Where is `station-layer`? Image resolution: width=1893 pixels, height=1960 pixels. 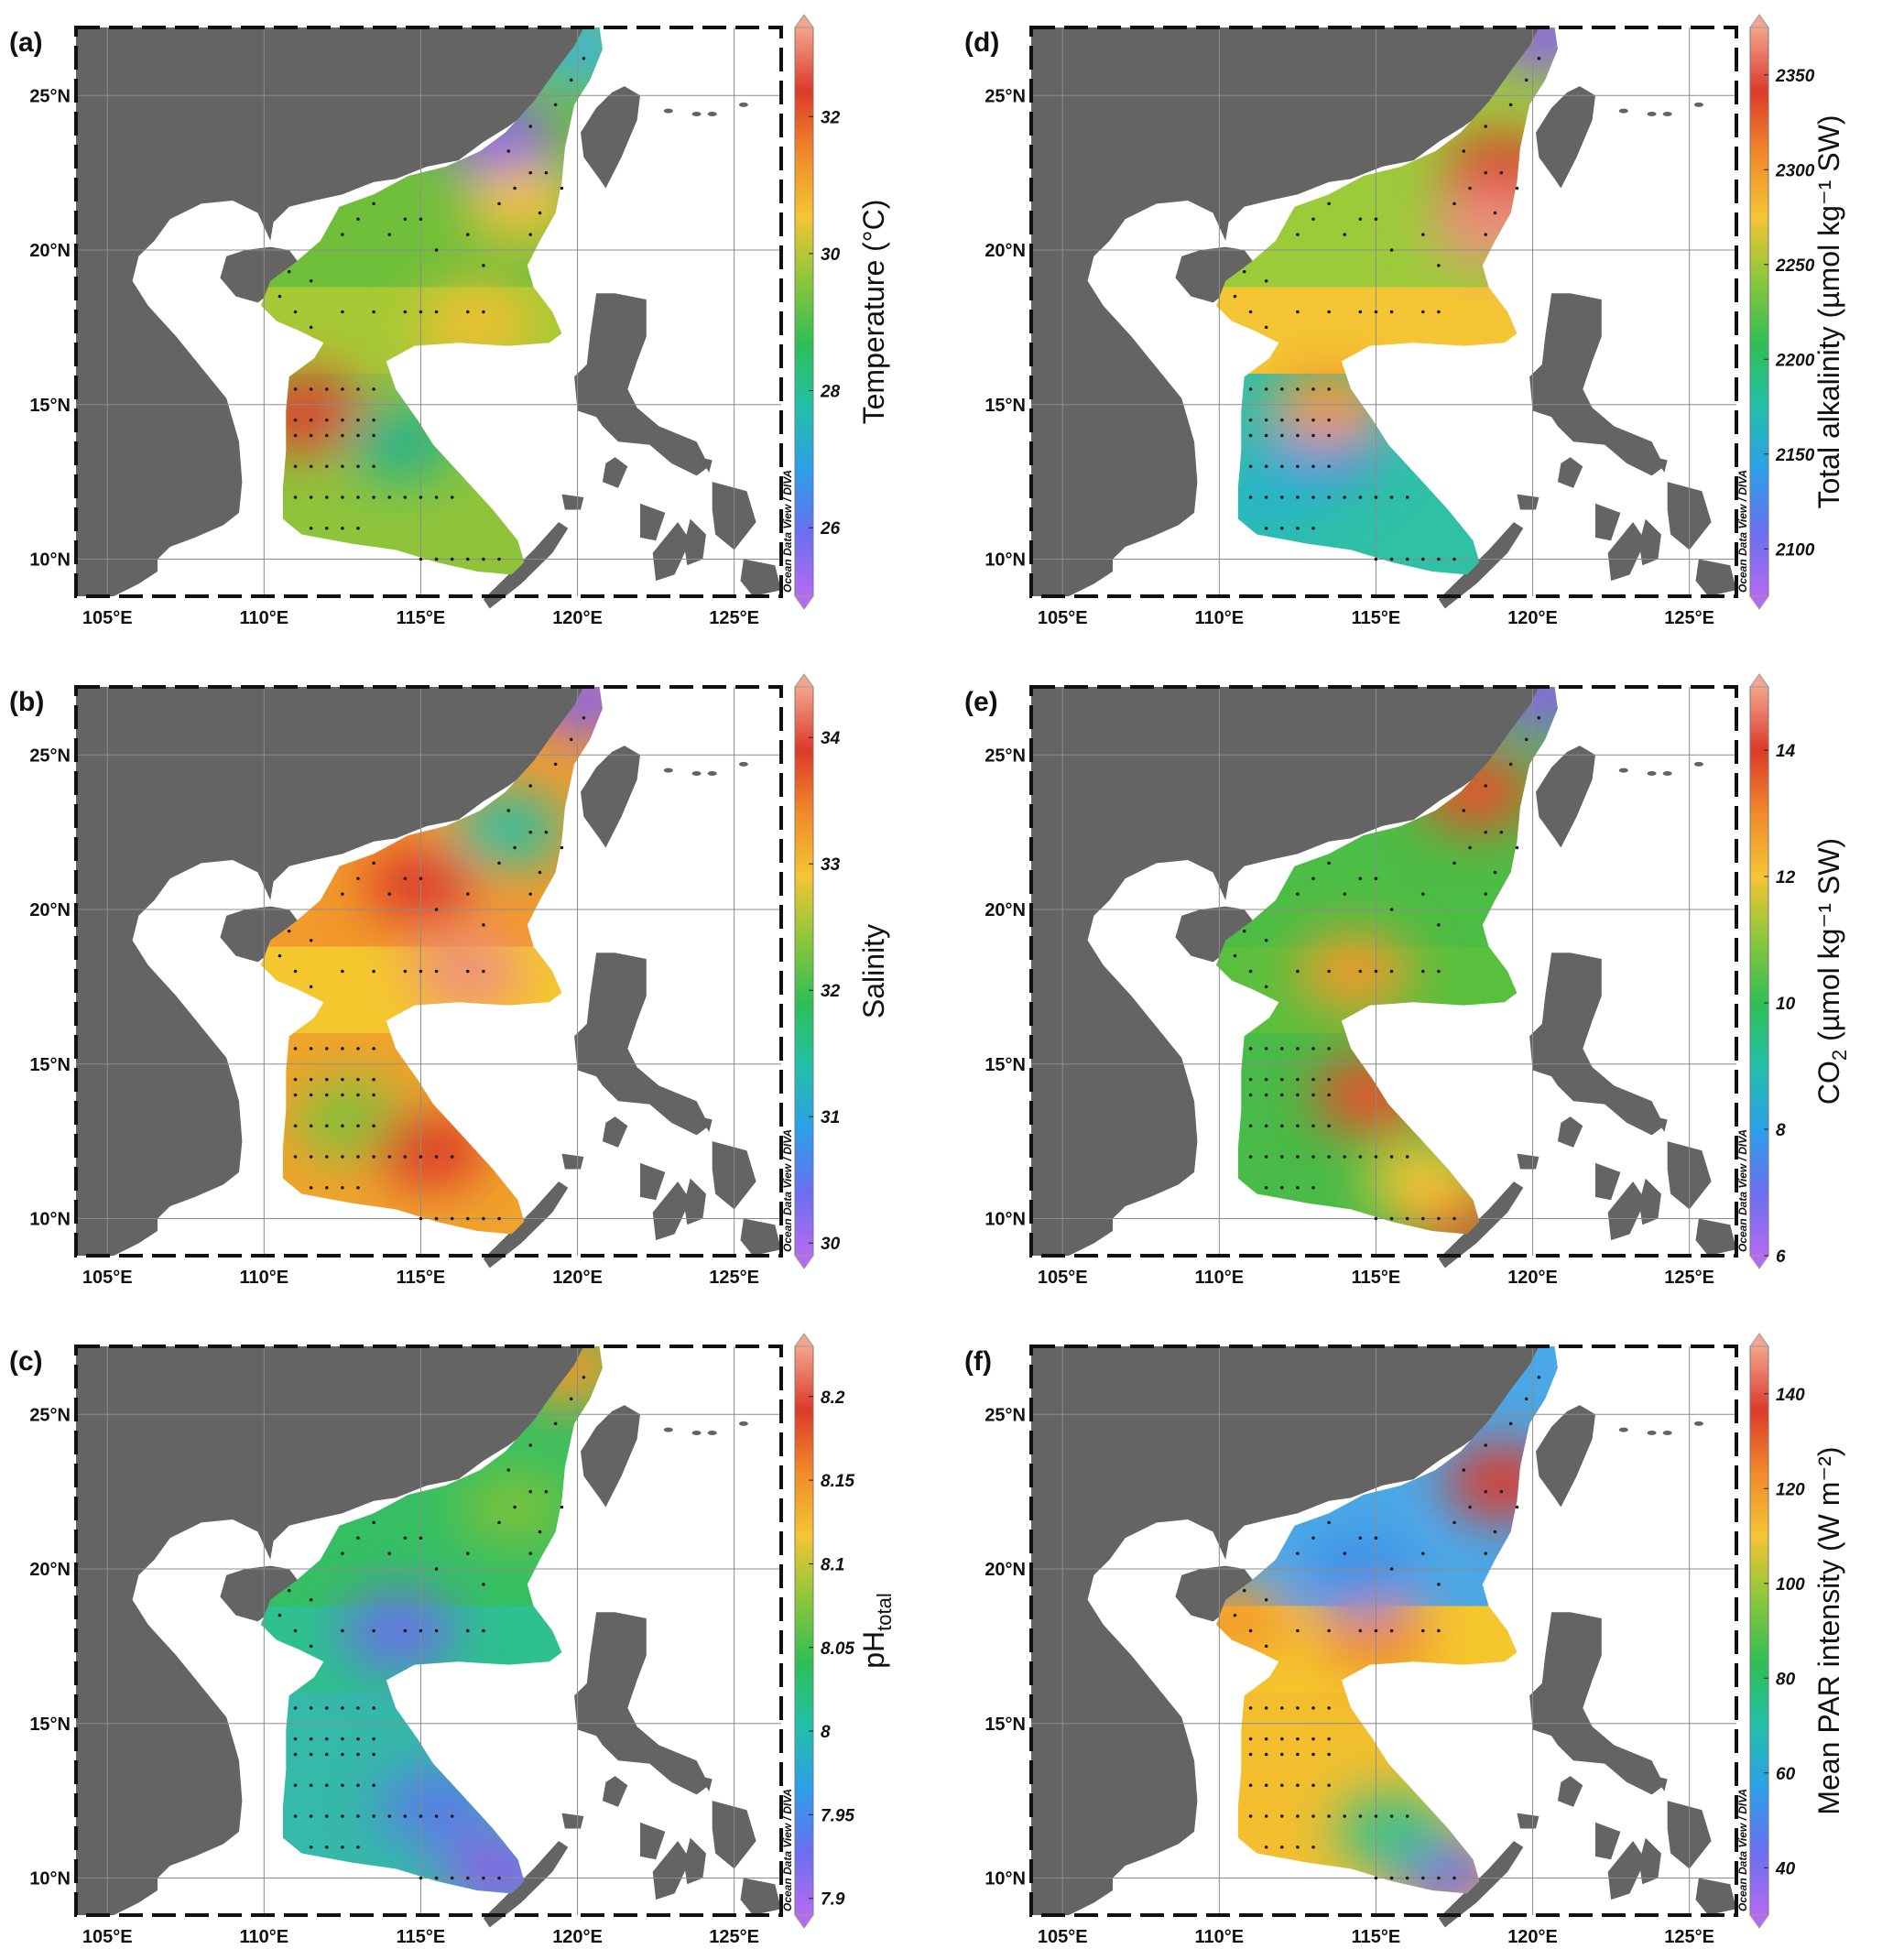
station-layer is located at coordinates (432, 968).